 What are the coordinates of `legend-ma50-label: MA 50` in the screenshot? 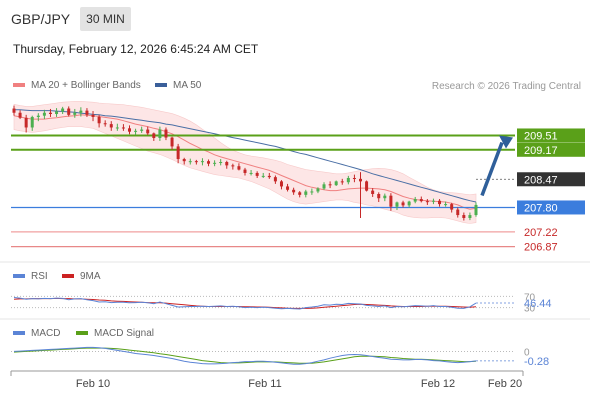 It's located at (187, 85).